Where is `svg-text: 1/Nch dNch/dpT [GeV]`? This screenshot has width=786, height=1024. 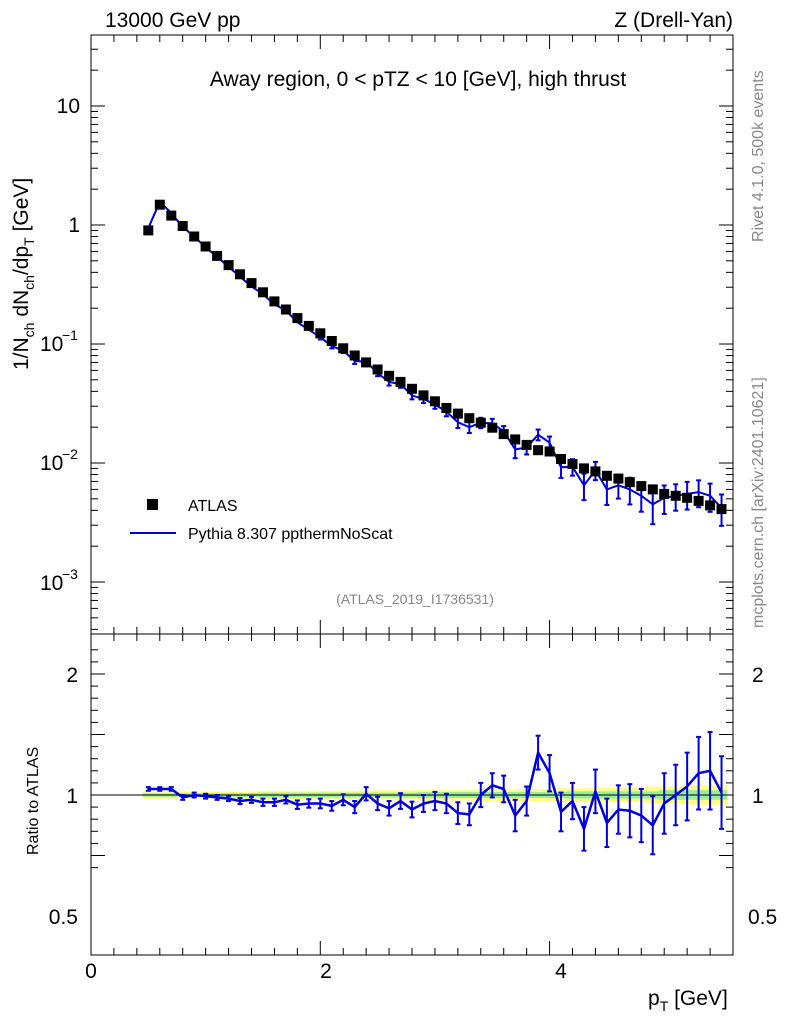 svg-text: 1/Nch dNch/dpT [GeV] is located at coordinates (23, 274).